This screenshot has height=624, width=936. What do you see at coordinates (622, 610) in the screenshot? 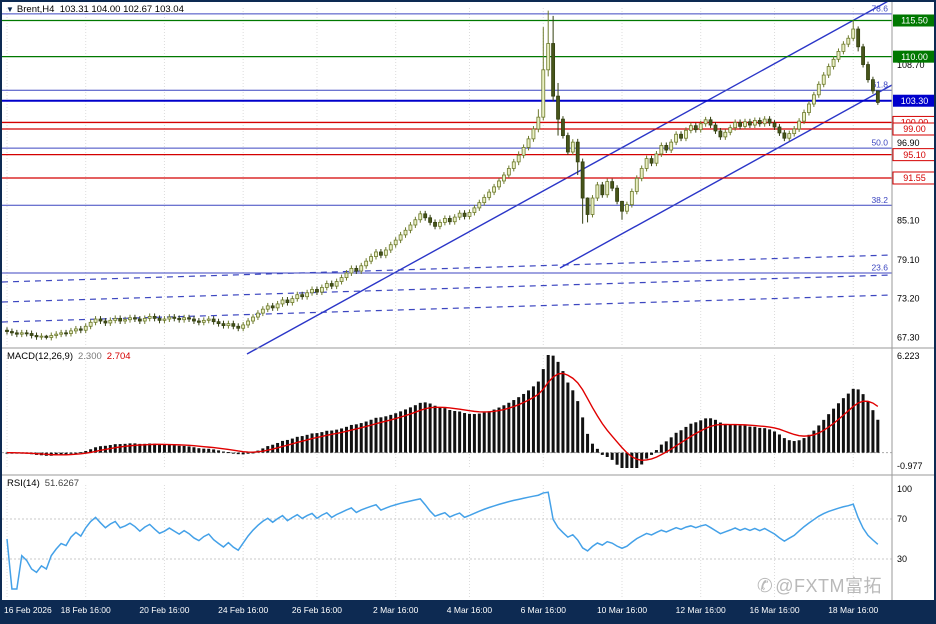
I see `time-label: 10 Mar 16:00` at bounding box center [622, 610].